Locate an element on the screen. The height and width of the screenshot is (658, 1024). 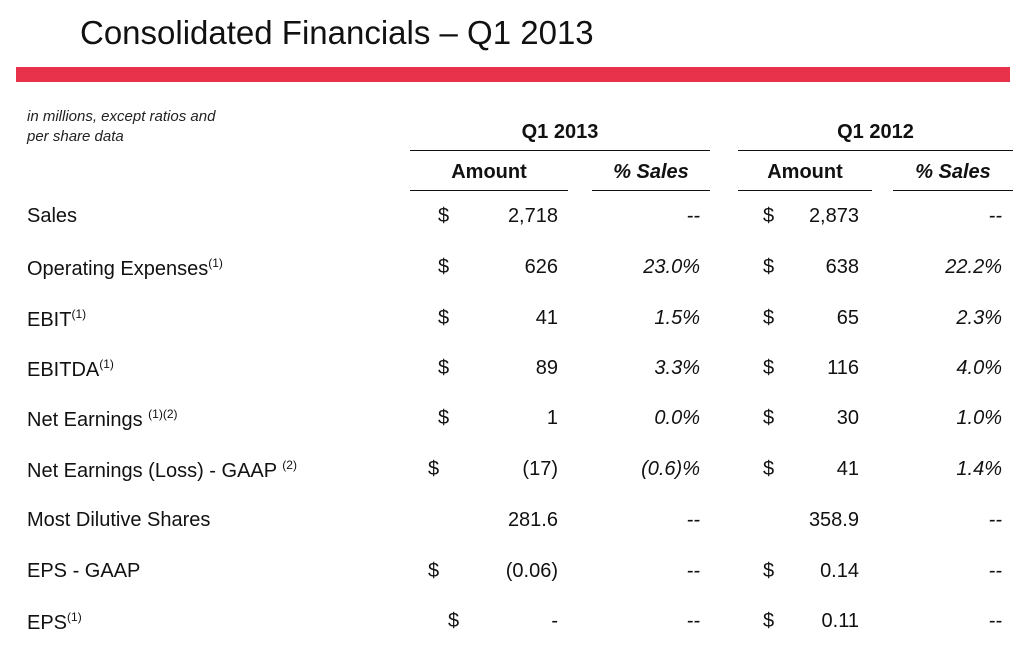
pct-sales-q1-2012: 1.0% is located at coordinates (979, 418).